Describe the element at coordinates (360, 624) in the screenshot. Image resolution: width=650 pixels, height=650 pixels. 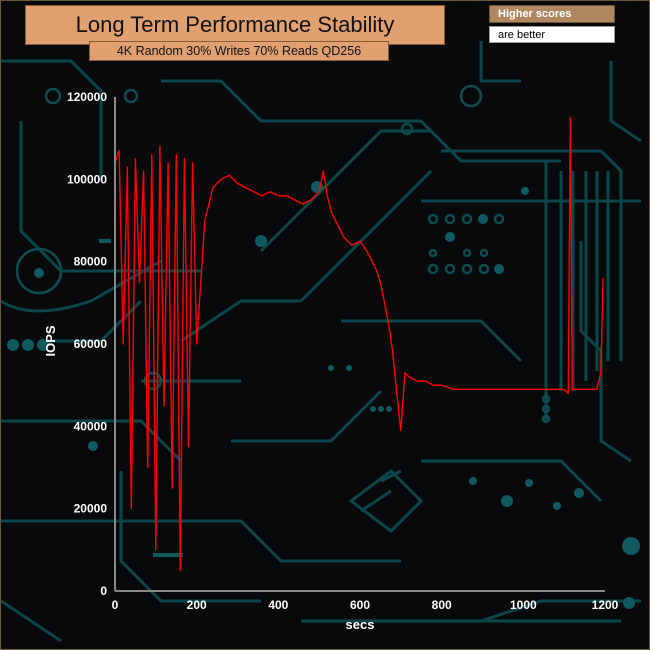
I see `x-axis-label: secs` at that location.